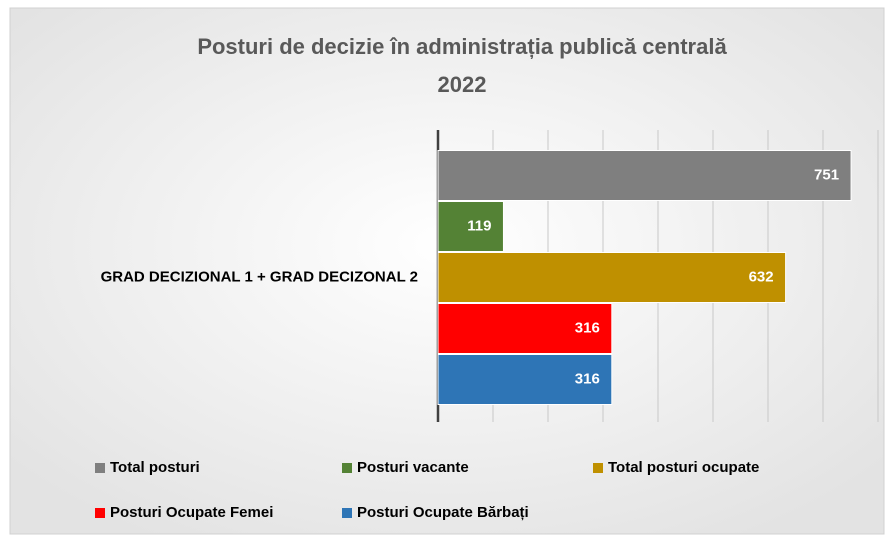 The image size is (896, 545). What do you see at coordinates (443, 512) in the screenshot?
I see `legend-label: Posturi Ocupate Bărbați` at bounding box center [443, 512].